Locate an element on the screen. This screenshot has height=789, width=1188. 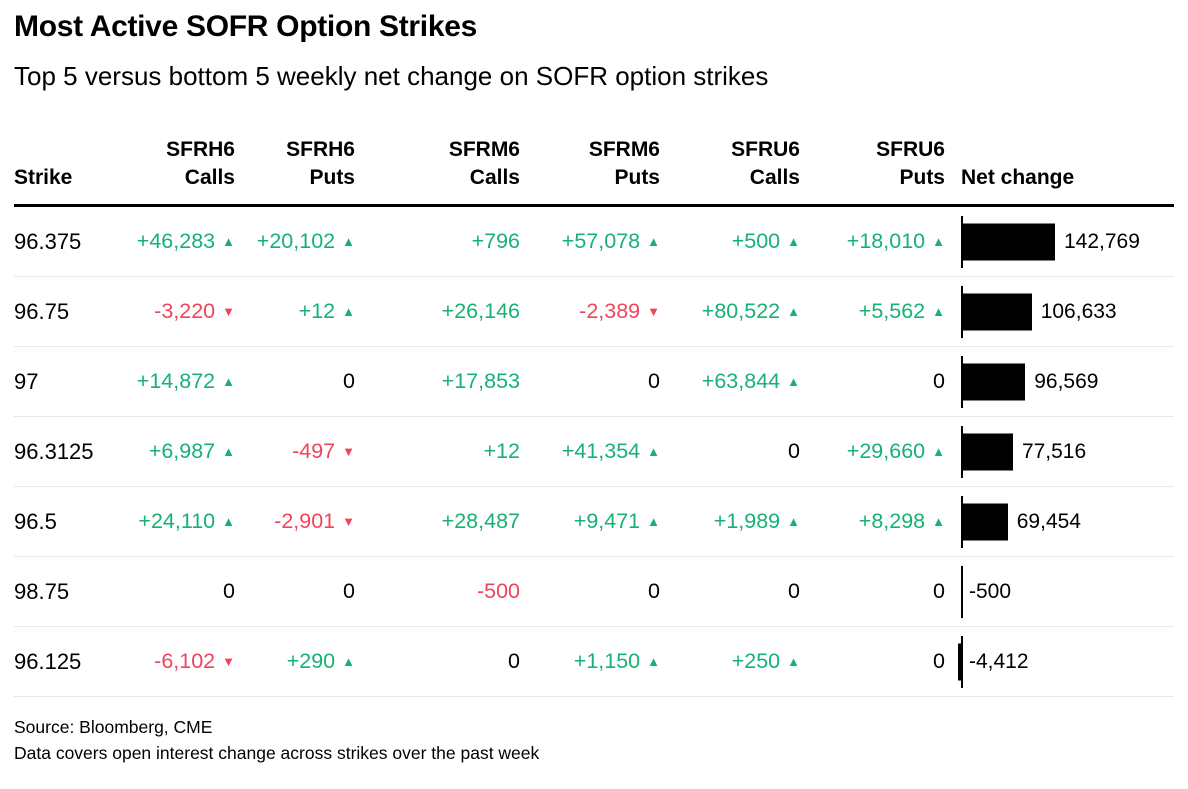
value-cell-sfrh6-puts: 0 is located at coordinates (295, 381).